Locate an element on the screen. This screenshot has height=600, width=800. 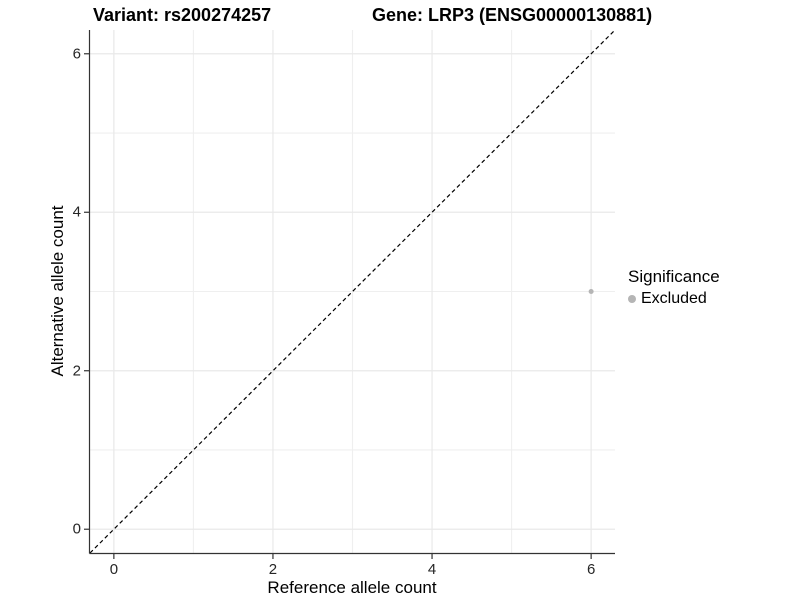
gene-title: Gene: LRP3 (ENSG00000130881) is located at coordinates (512, 15).